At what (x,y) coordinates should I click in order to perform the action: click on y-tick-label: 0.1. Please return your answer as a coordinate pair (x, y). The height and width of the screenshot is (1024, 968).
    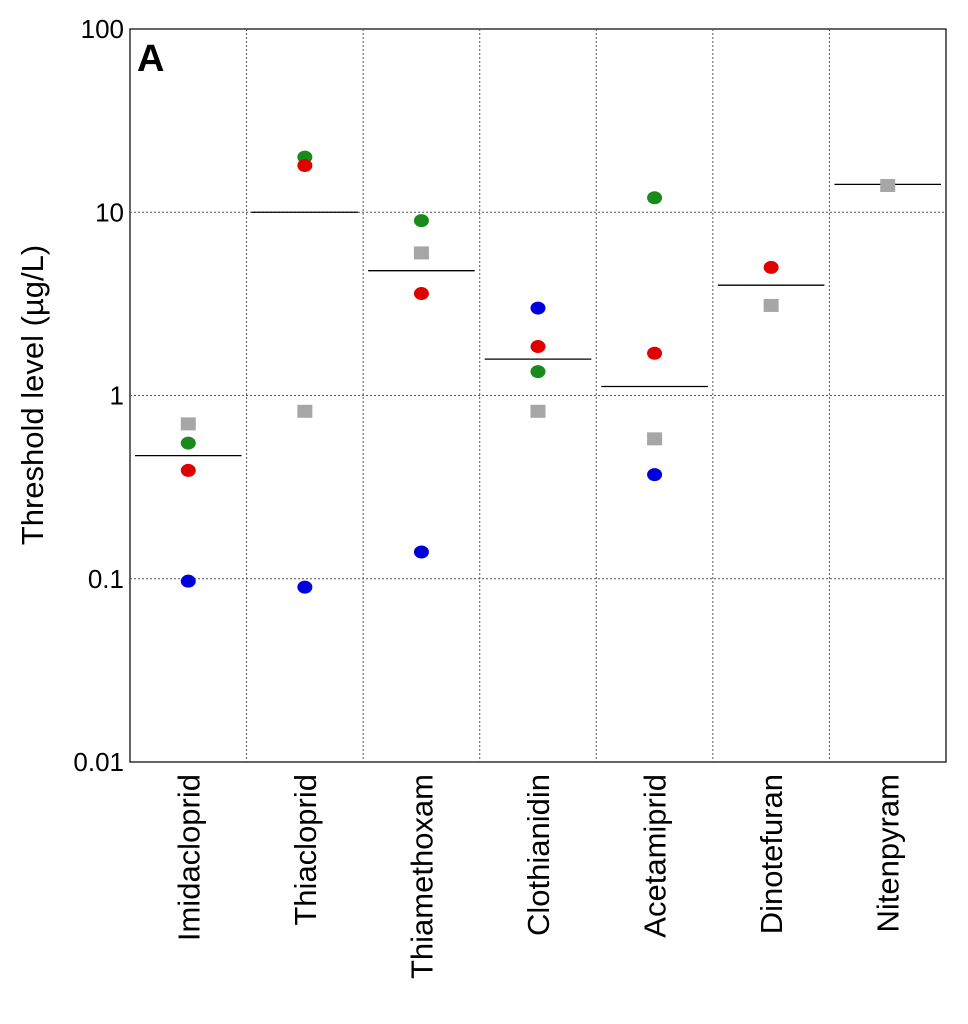
    Looking at the image, I should click on (106, 579).